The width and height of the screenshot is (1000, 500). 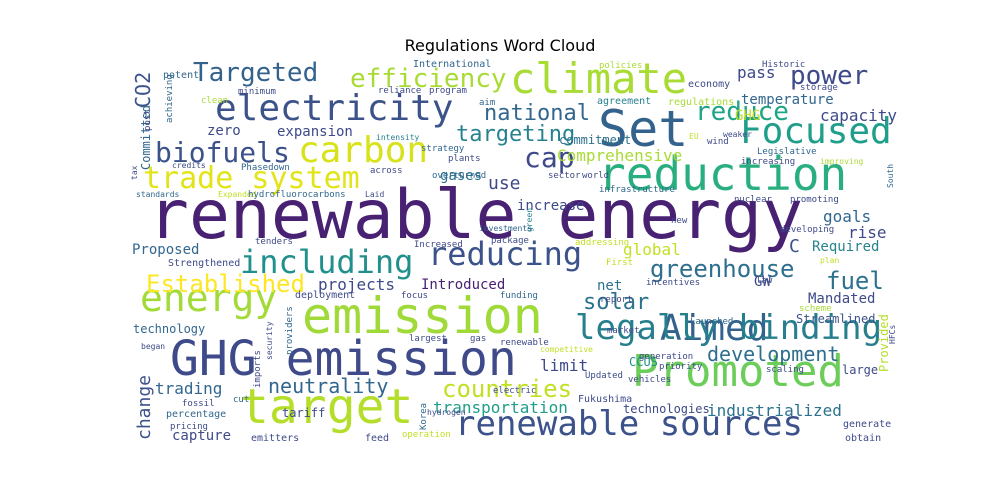 I want to click on word-promoted: Promoted, so click(x=738, y=371).